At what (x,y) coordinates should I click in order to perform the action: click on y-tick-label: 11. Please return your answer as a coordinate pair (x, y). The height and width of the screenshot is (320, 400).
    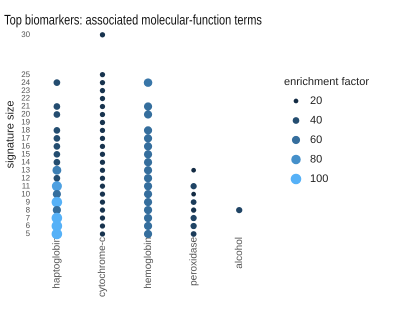
    Looking at the image, I should click on (26, 185).